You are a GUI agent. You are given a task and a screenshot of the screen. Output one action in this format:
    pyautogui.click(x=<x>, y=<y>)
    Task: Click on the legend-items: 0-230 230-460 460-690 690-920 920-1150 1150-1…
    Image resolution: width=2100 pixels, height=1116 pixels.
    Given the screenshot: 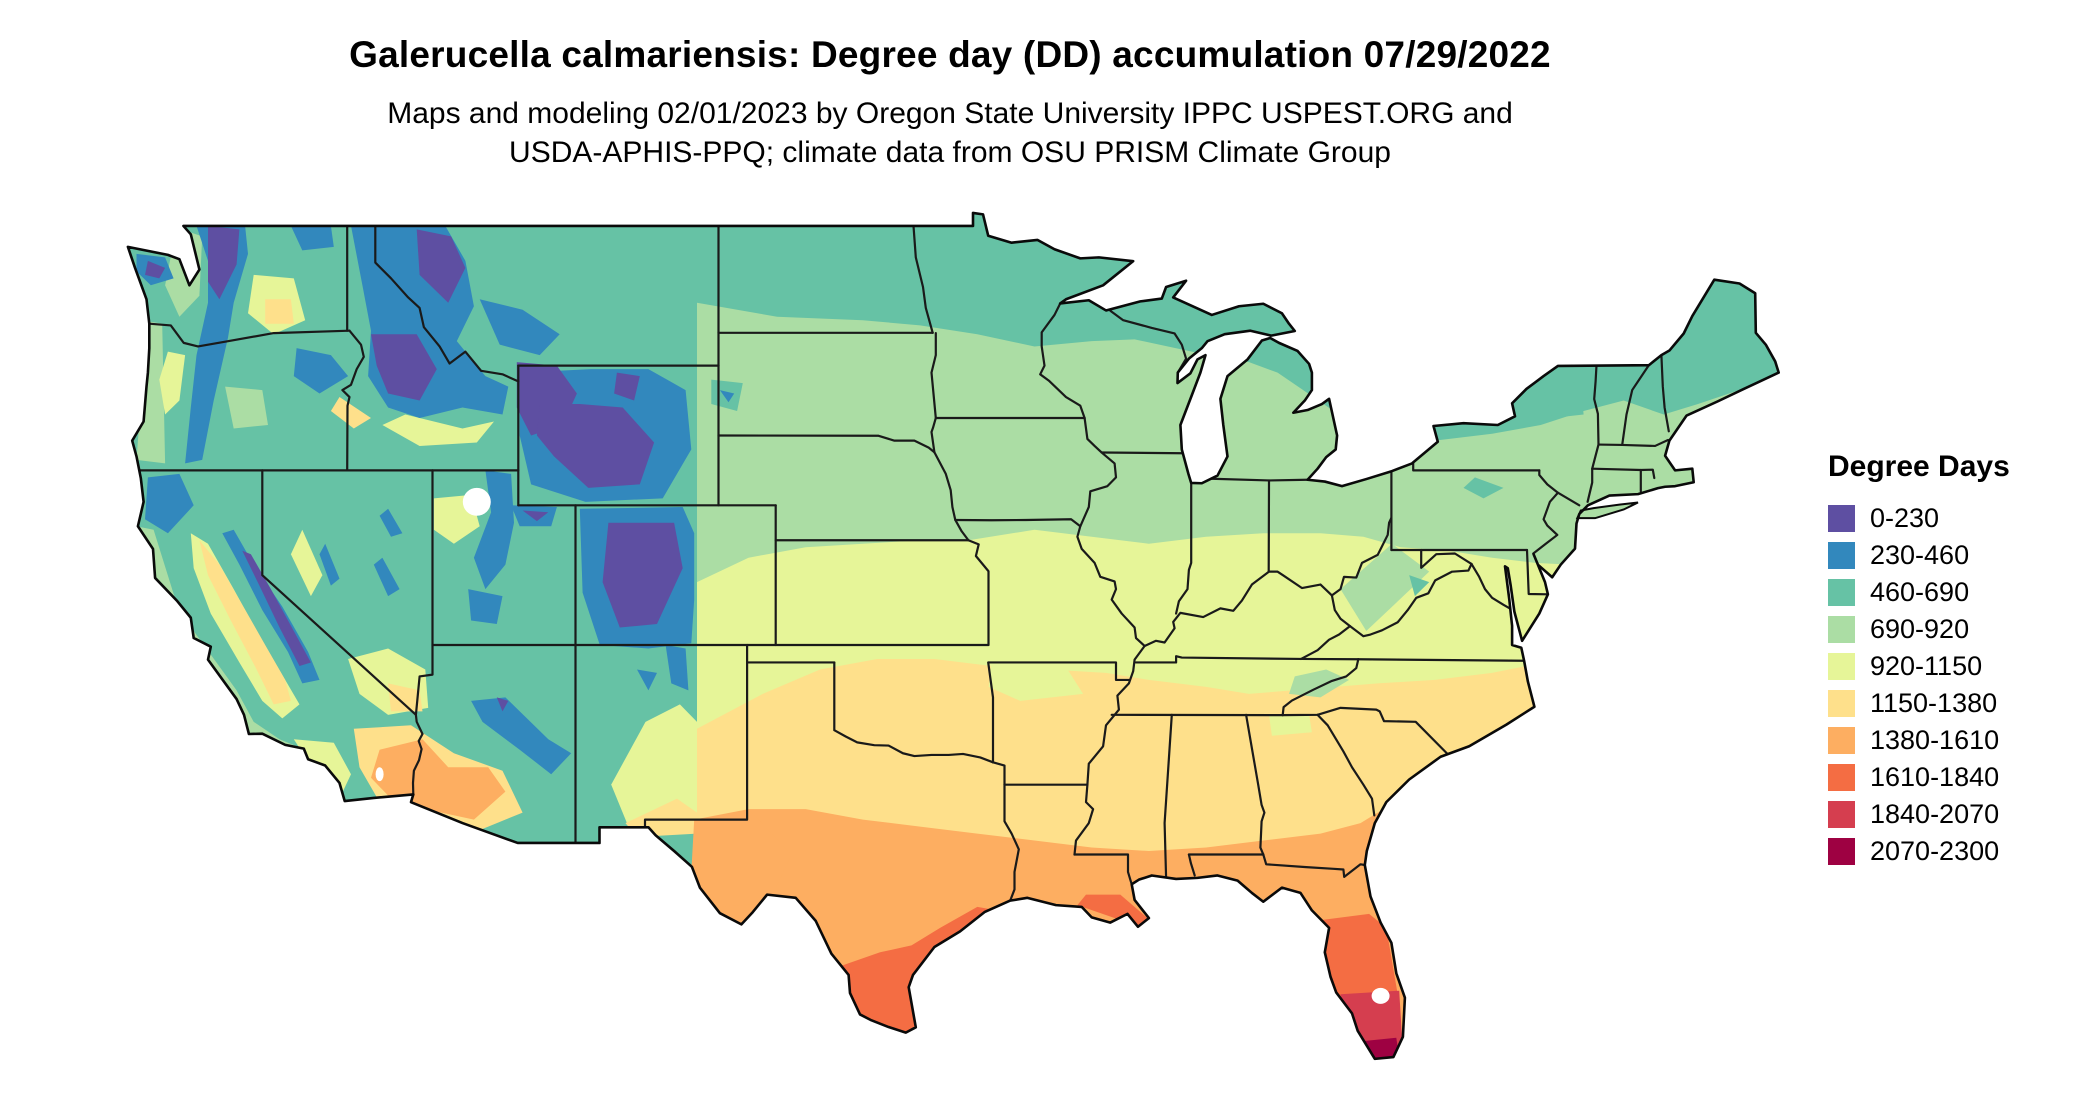 What is the action you would take?
    pyautogui.click(x=1961, y=685)
    